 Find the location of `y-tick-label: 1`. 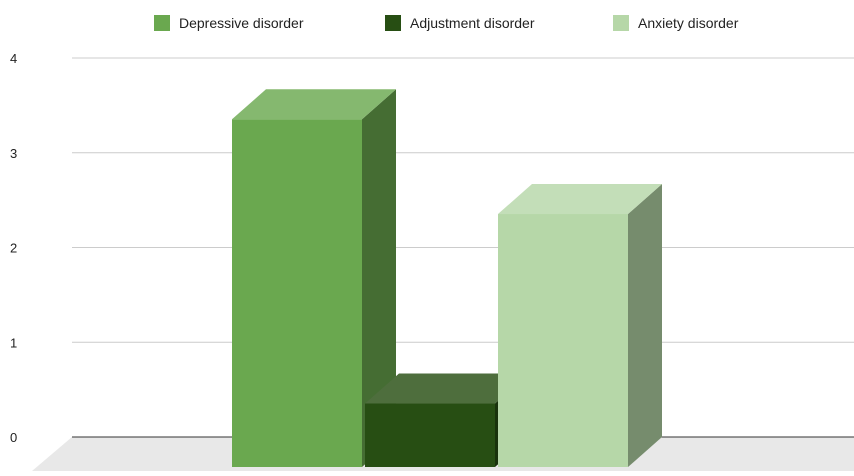

y-tick-label: 1 is located at coordinates (13, 342).